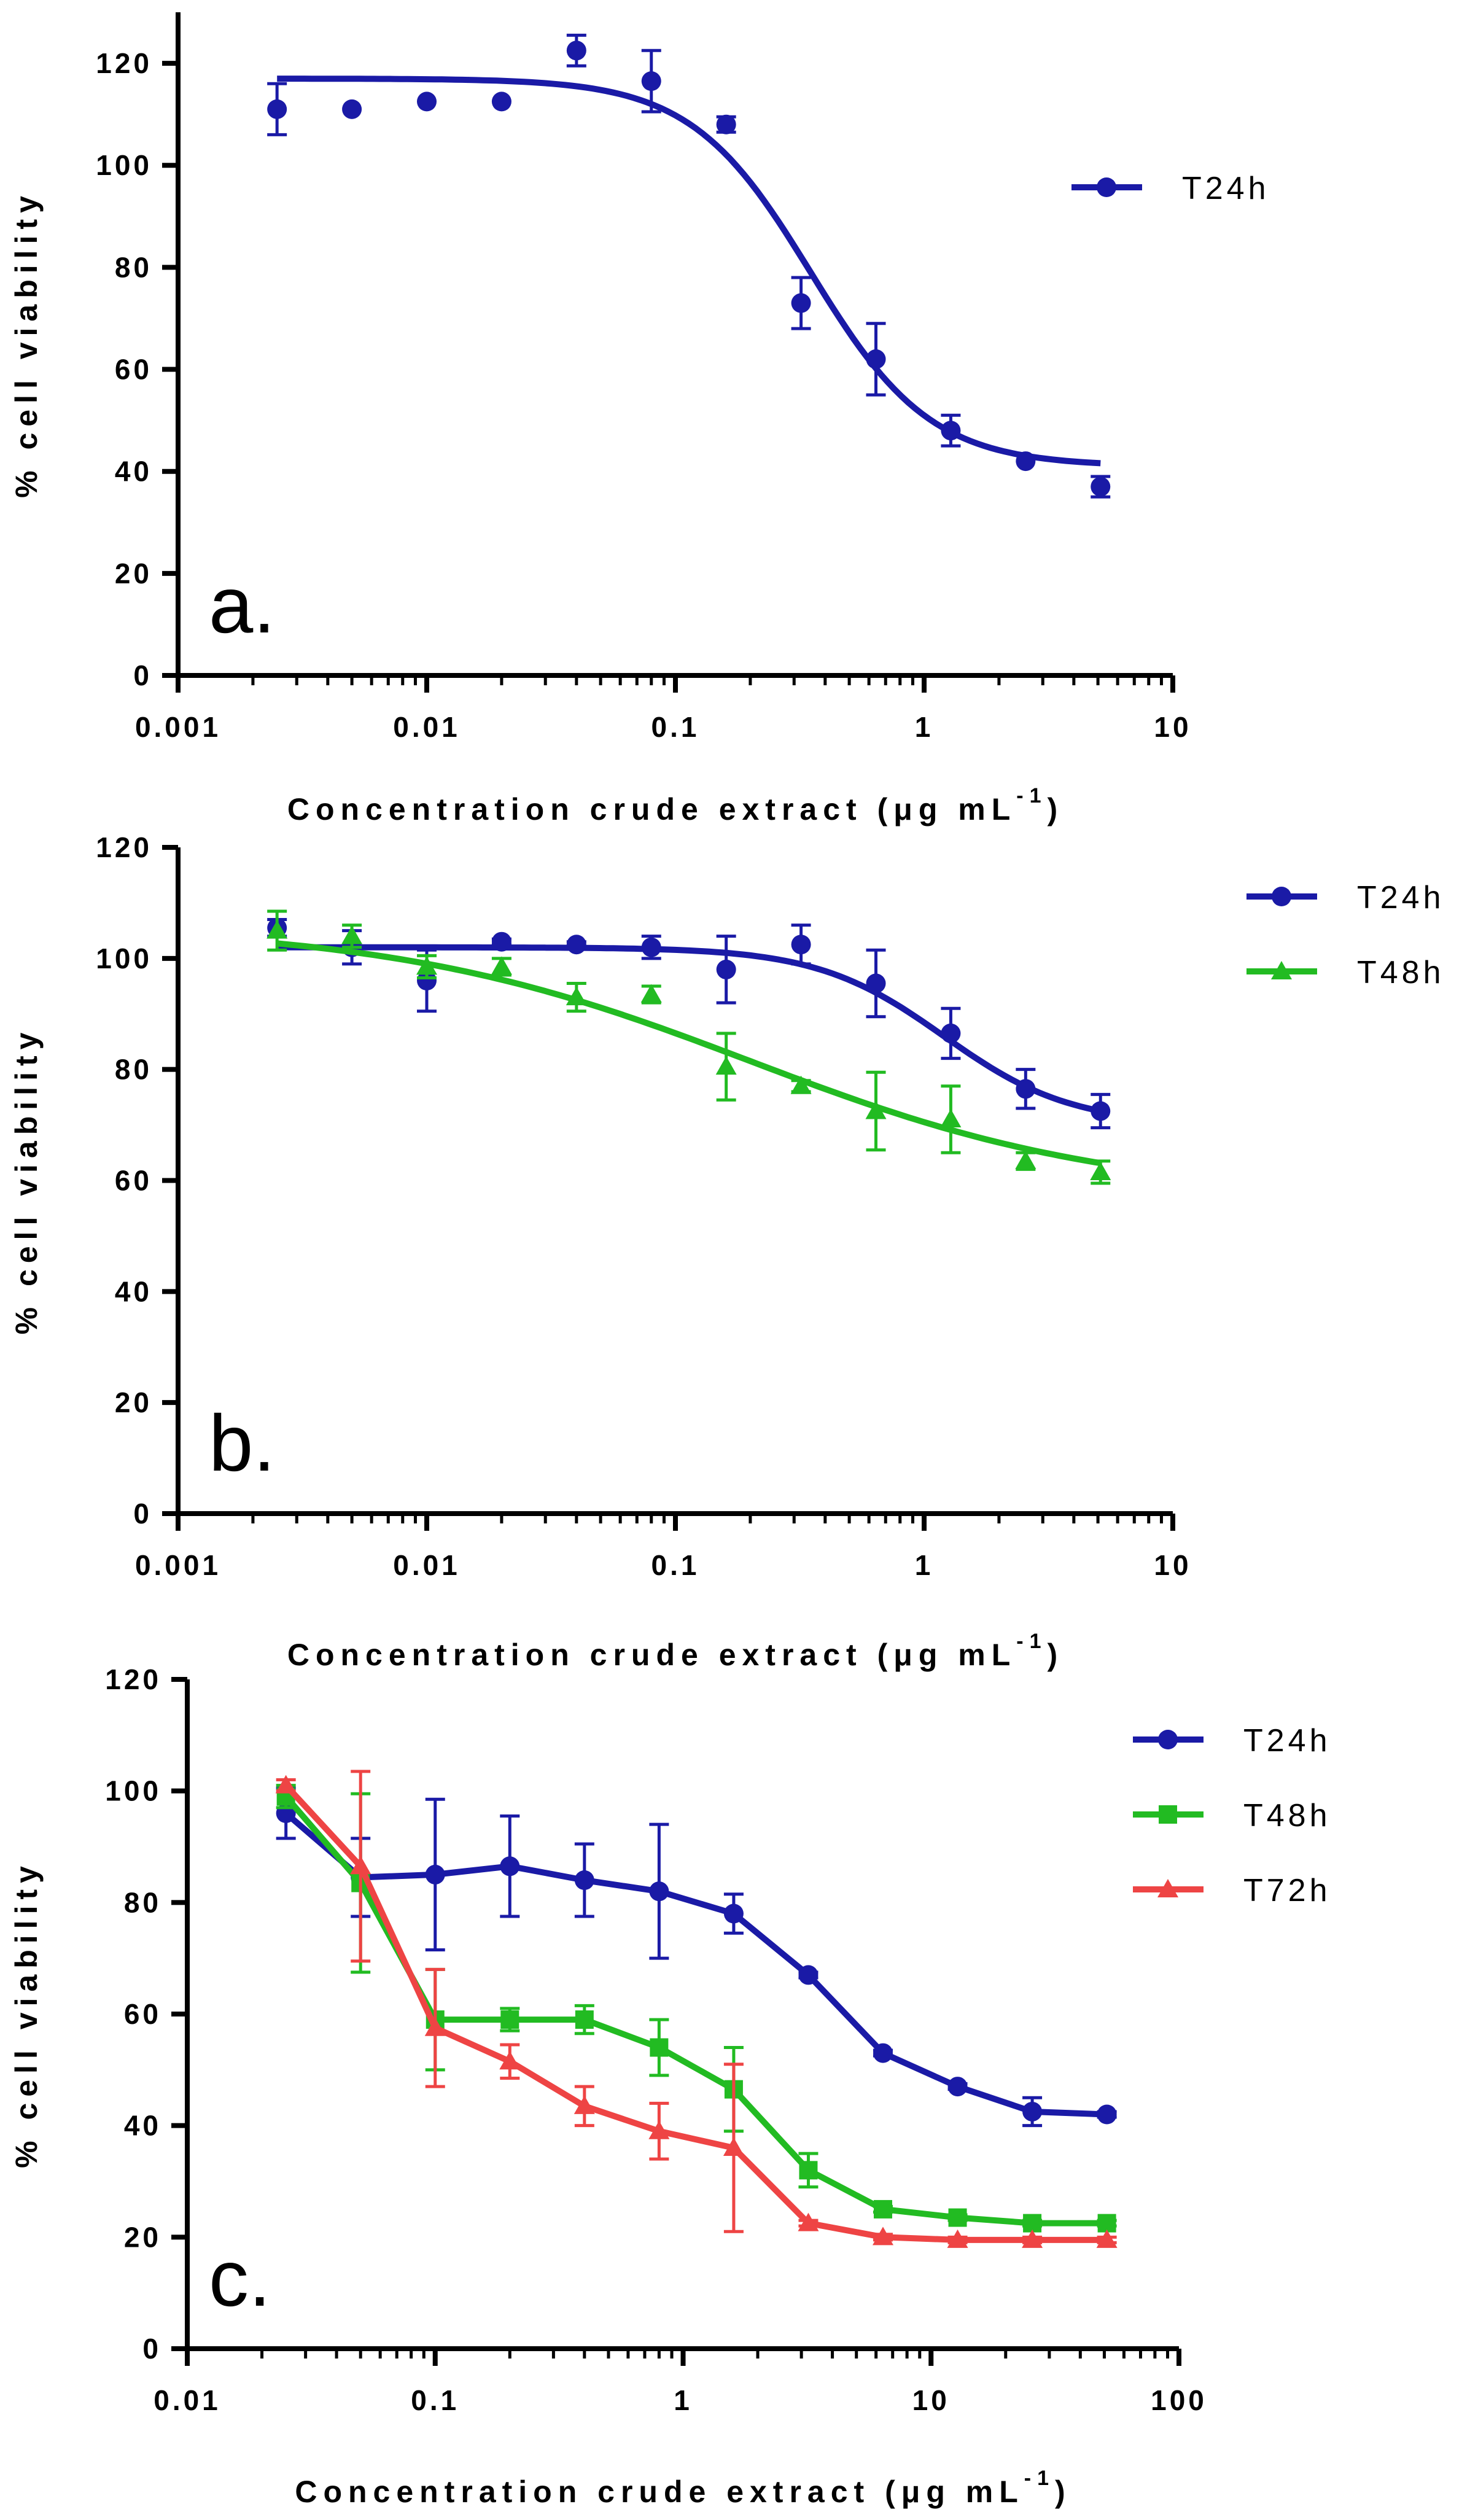 The height and width of the screenshot is (2520, 1470). What do you see at coordinates (1172, 1565) in the screenshot?
I see `x-tick-label: 10` at bounding box center [1172, 1565].